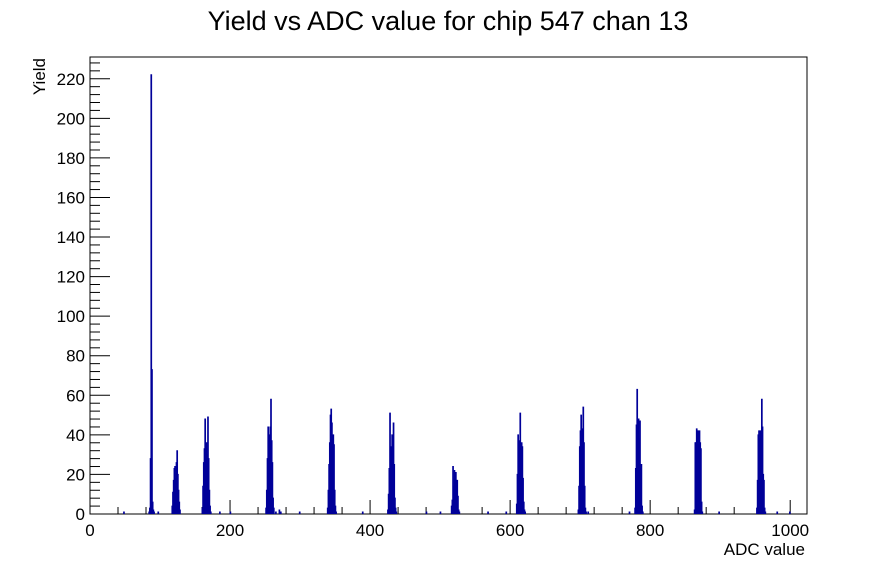 The width and height of the screenshot is (896, 572). What do you see at coordinates (100, 288) in the screenshot?
I see `y-axis-ticks` at bounding box center [100, 288].